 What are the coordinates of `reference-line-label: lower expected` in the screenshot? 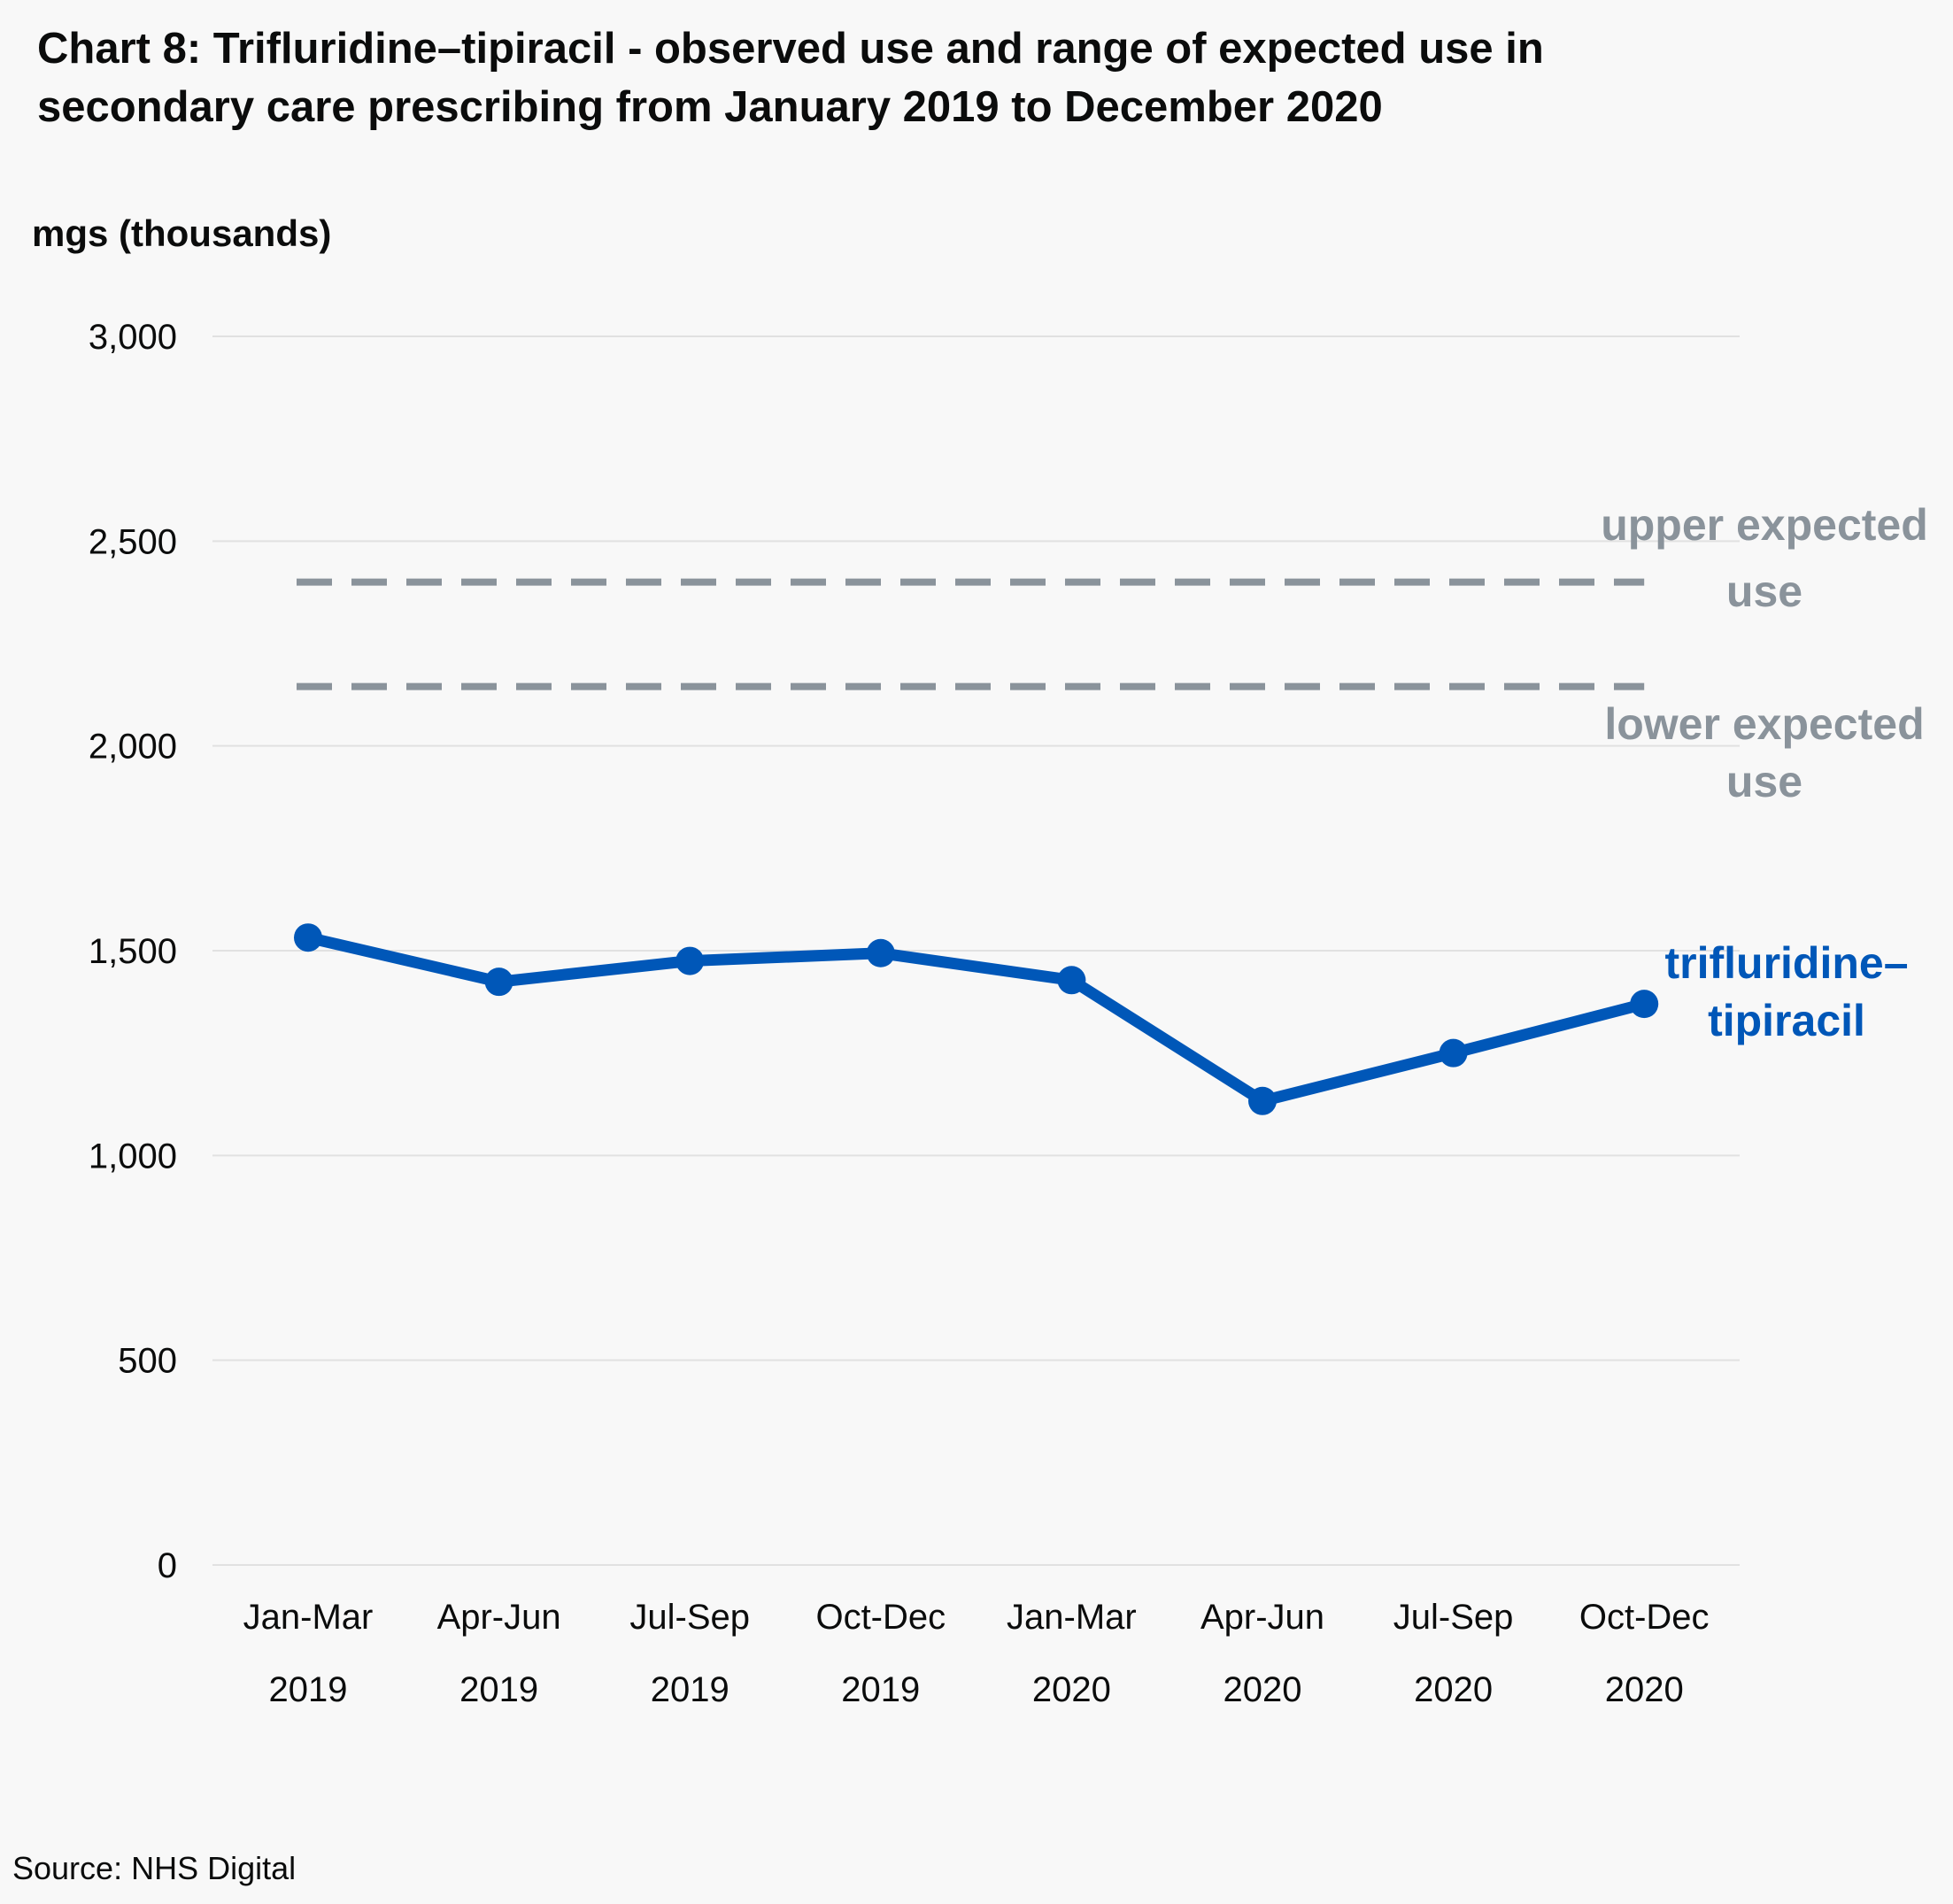 It's located at (1764, 724).